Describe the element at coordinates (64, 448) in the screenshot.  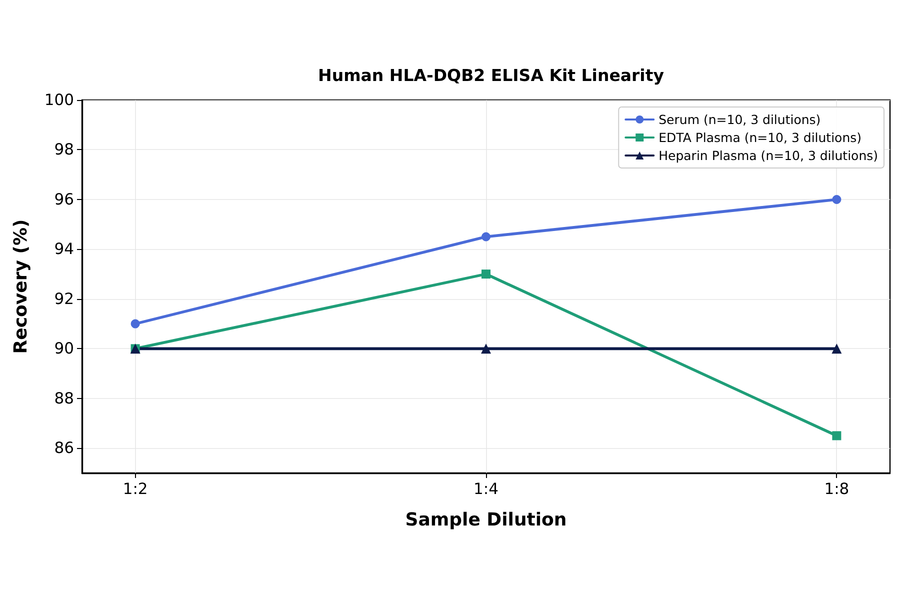
I see `y-tick-label: 86` at that location.